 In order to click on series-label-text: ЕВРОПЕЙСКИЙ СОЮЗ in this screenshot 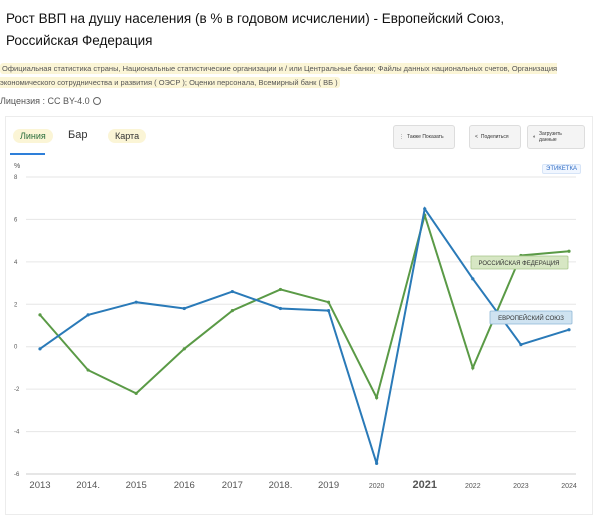, I will do `click(531, 318)`.